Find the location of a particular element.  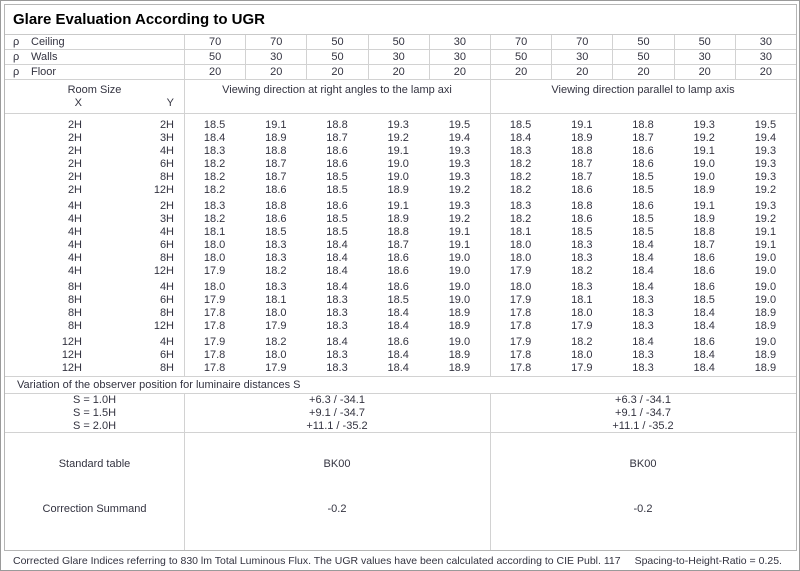

room-y-cell: 12H is located at coordinates (163, 271).